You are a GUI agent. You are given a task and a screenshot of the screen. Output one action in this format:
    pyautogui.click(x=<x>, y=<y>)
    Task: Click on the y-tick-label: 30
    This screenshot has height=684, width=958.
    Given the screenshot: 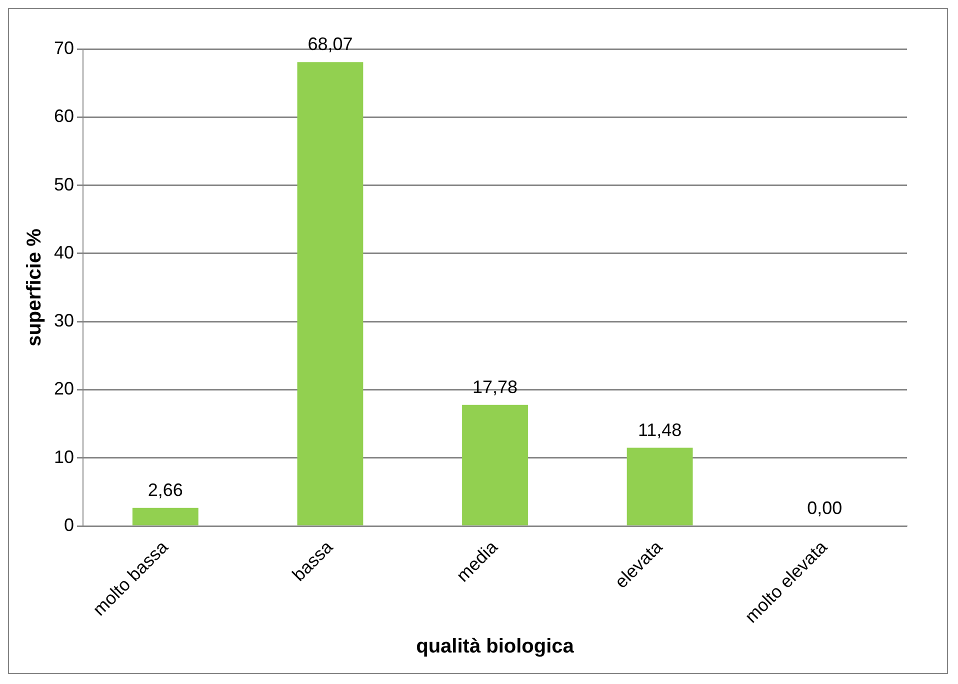 What is the action you would take?
    pyautogui.click(x=64, y=320)
    